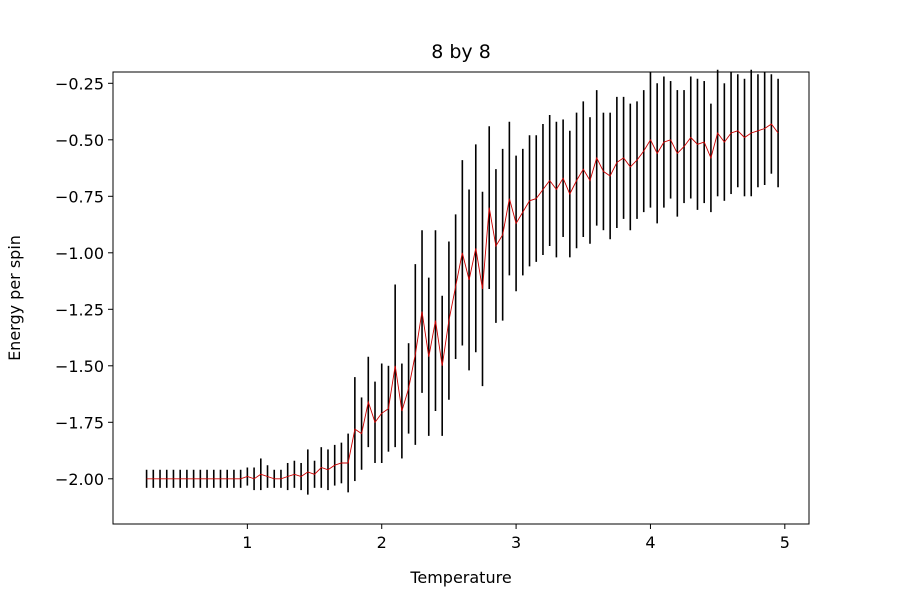 Image resolution: width=900 pixels, height=600 pixels. I want to click on y-tick-label: −1.75, so click(79, 422).